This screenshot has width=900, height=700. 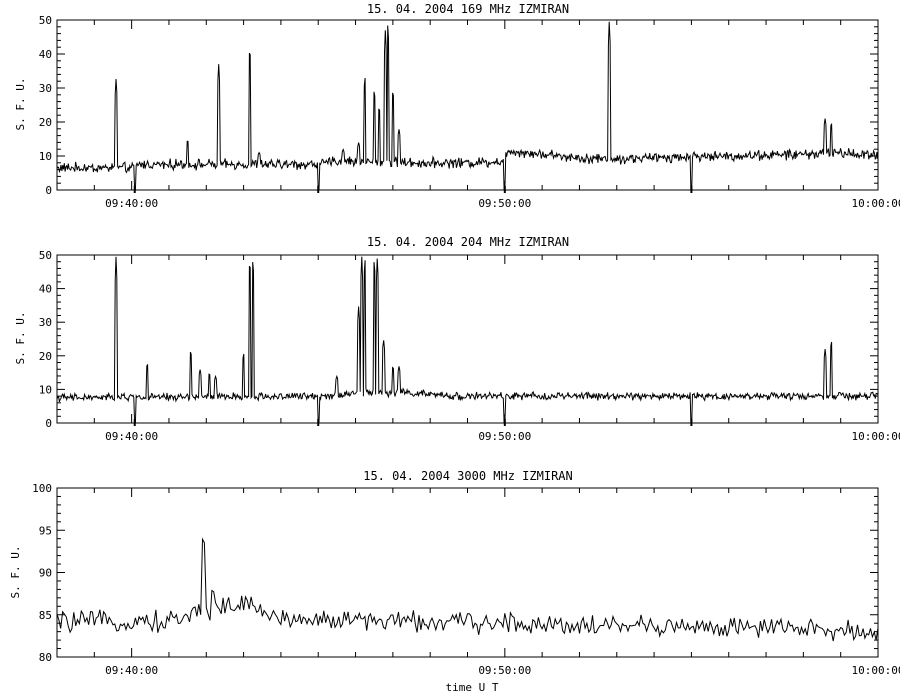 I want to click on y-tick-label: 85, so click(x=45, y=615).